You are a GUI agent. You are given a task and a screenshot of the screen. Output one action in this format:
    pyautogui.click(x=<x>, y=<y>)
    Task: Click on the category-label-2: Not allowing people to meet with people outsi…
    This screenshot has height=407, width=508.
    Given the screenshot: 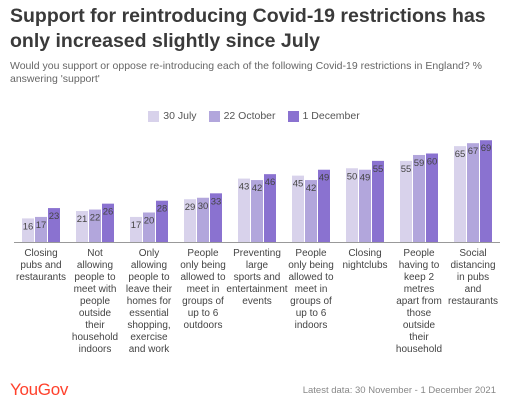 What is the action you would take?
    pyautogui.click(x=95, y=301)
    